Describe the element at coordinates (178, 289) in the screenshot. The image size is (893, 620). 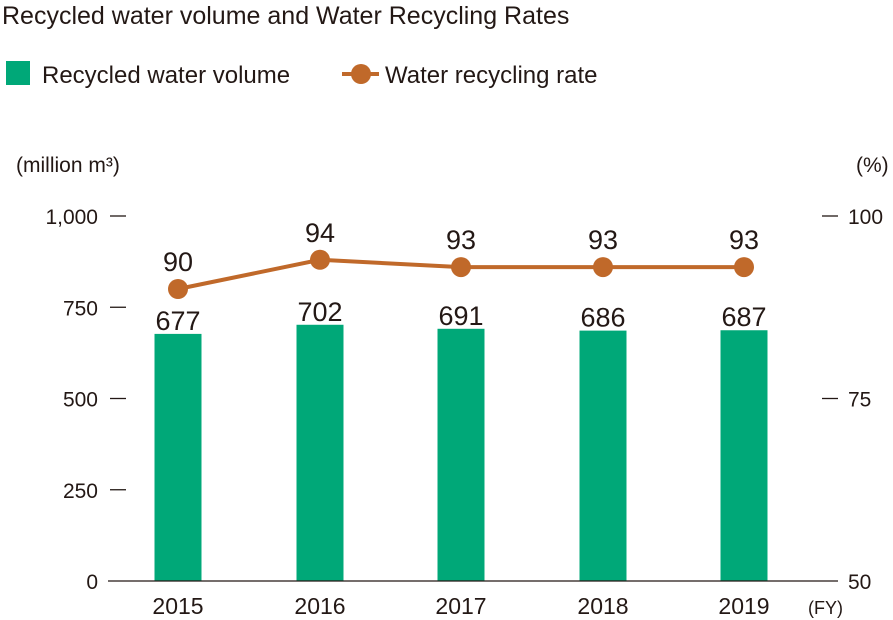
I see `rate-point-2015` at that location.